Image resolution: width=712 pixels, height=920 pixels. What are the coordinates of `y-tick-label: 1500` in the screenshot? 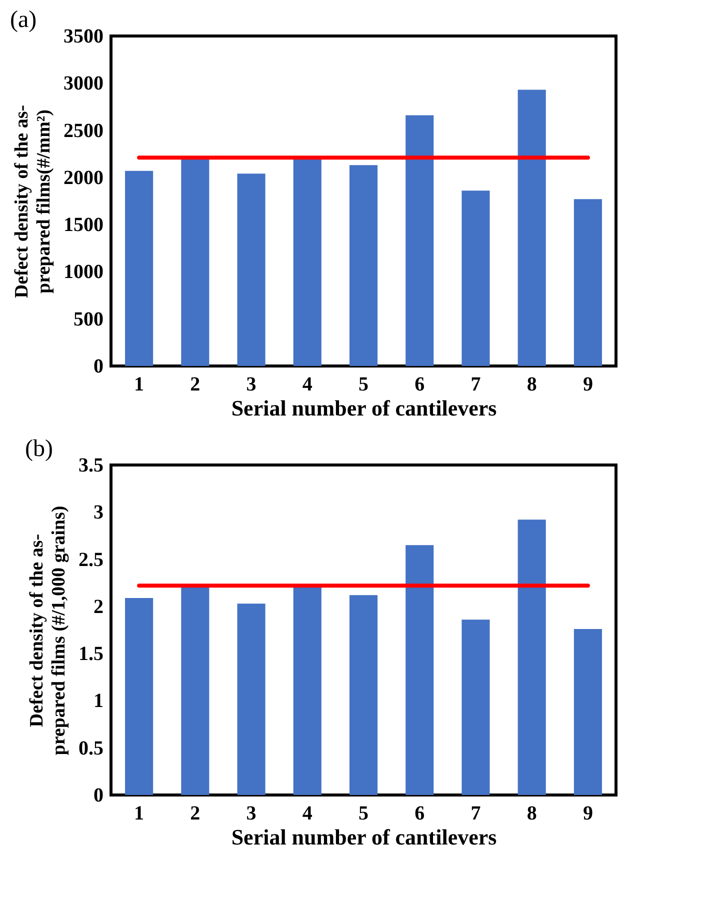 It's located at (84, 225).